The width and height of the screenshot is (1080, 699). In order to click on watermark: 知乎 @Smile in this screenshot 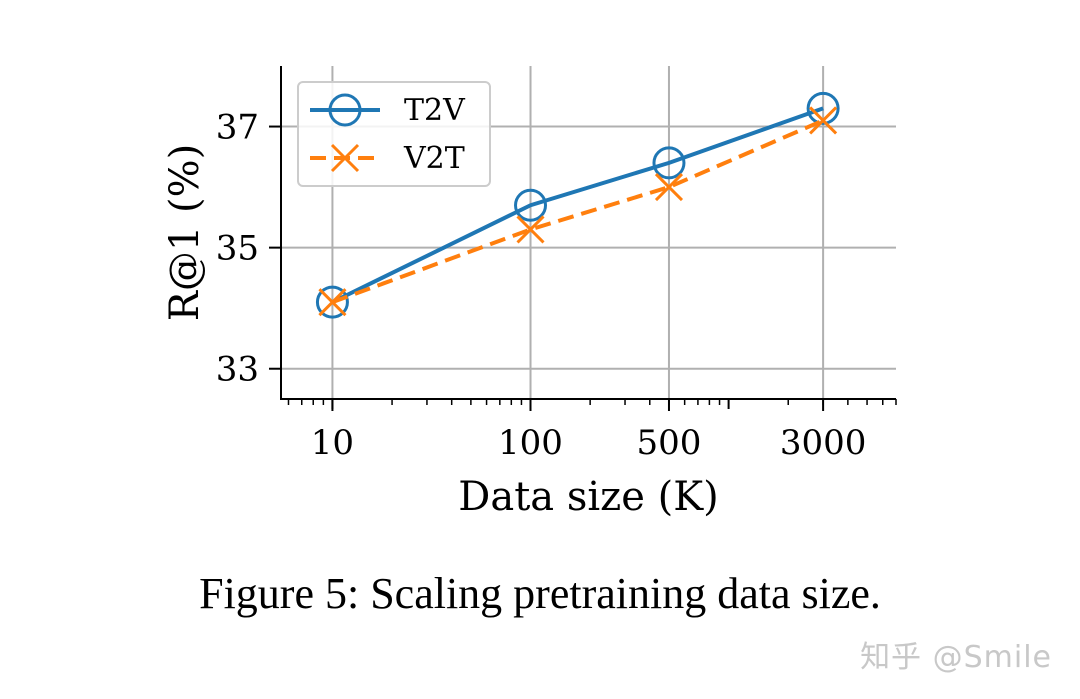, I will do `click(956, 657)`.